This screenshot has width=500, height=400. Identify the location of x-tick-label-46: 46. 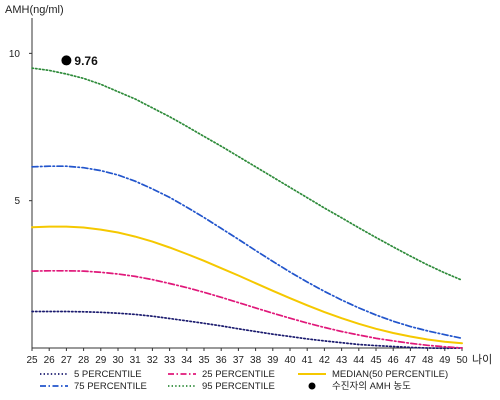
(394, 360).